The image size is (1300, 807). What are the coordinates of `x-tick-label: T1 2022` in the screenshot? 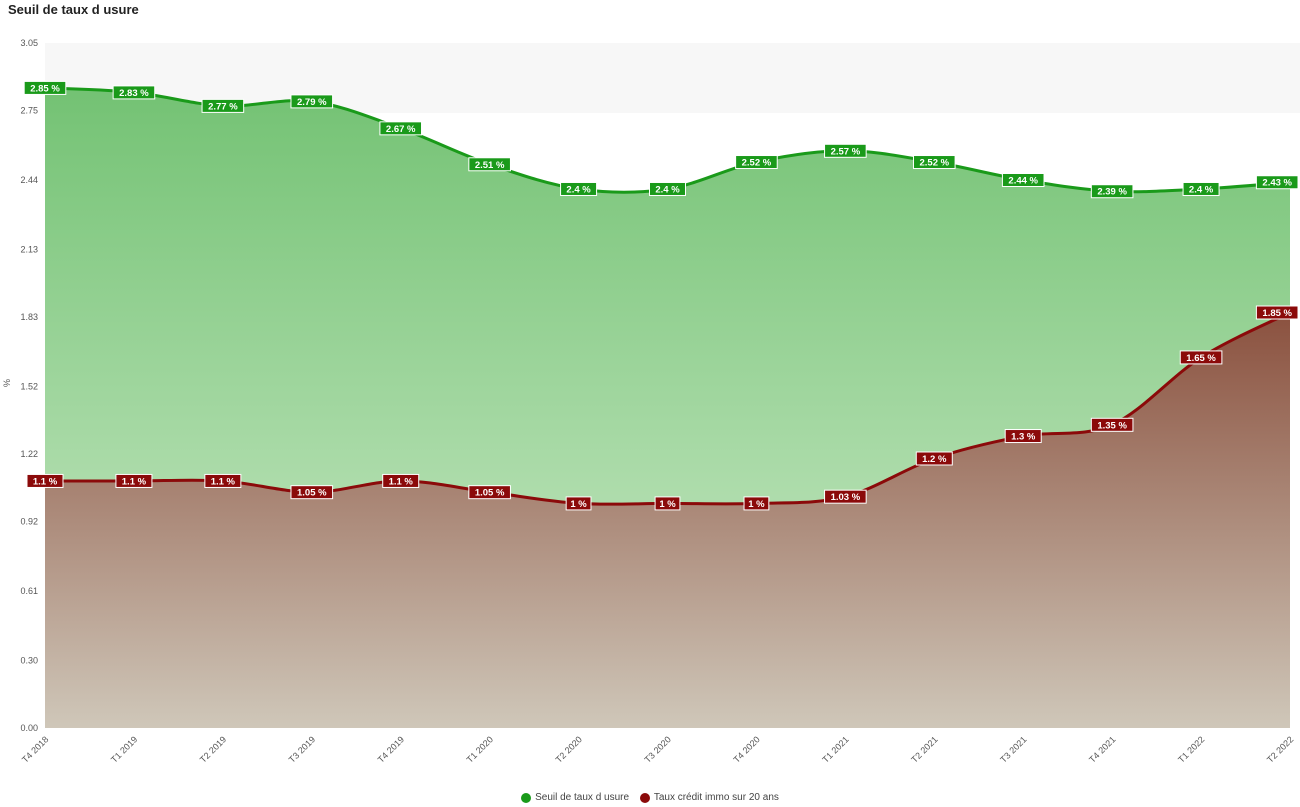 It's located at (1191, 749).